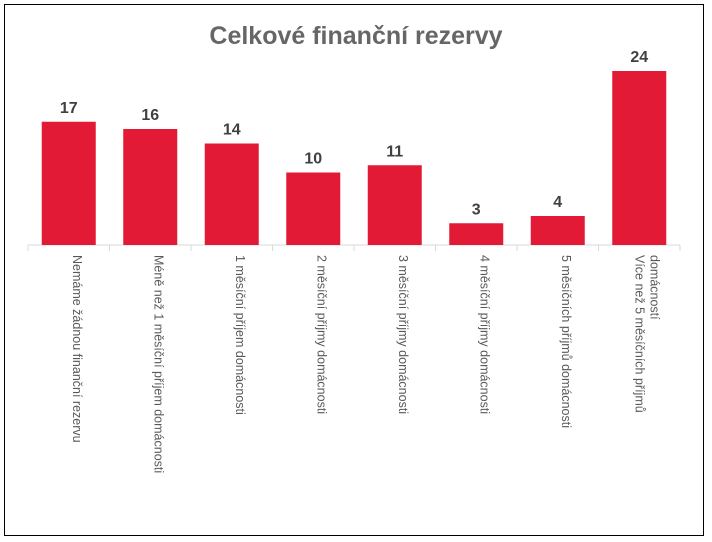 The height and width of the screenshot is (542, 712). I want to click on category-label: 4 měsíční příjmy domácnosti, so click(484, 334).